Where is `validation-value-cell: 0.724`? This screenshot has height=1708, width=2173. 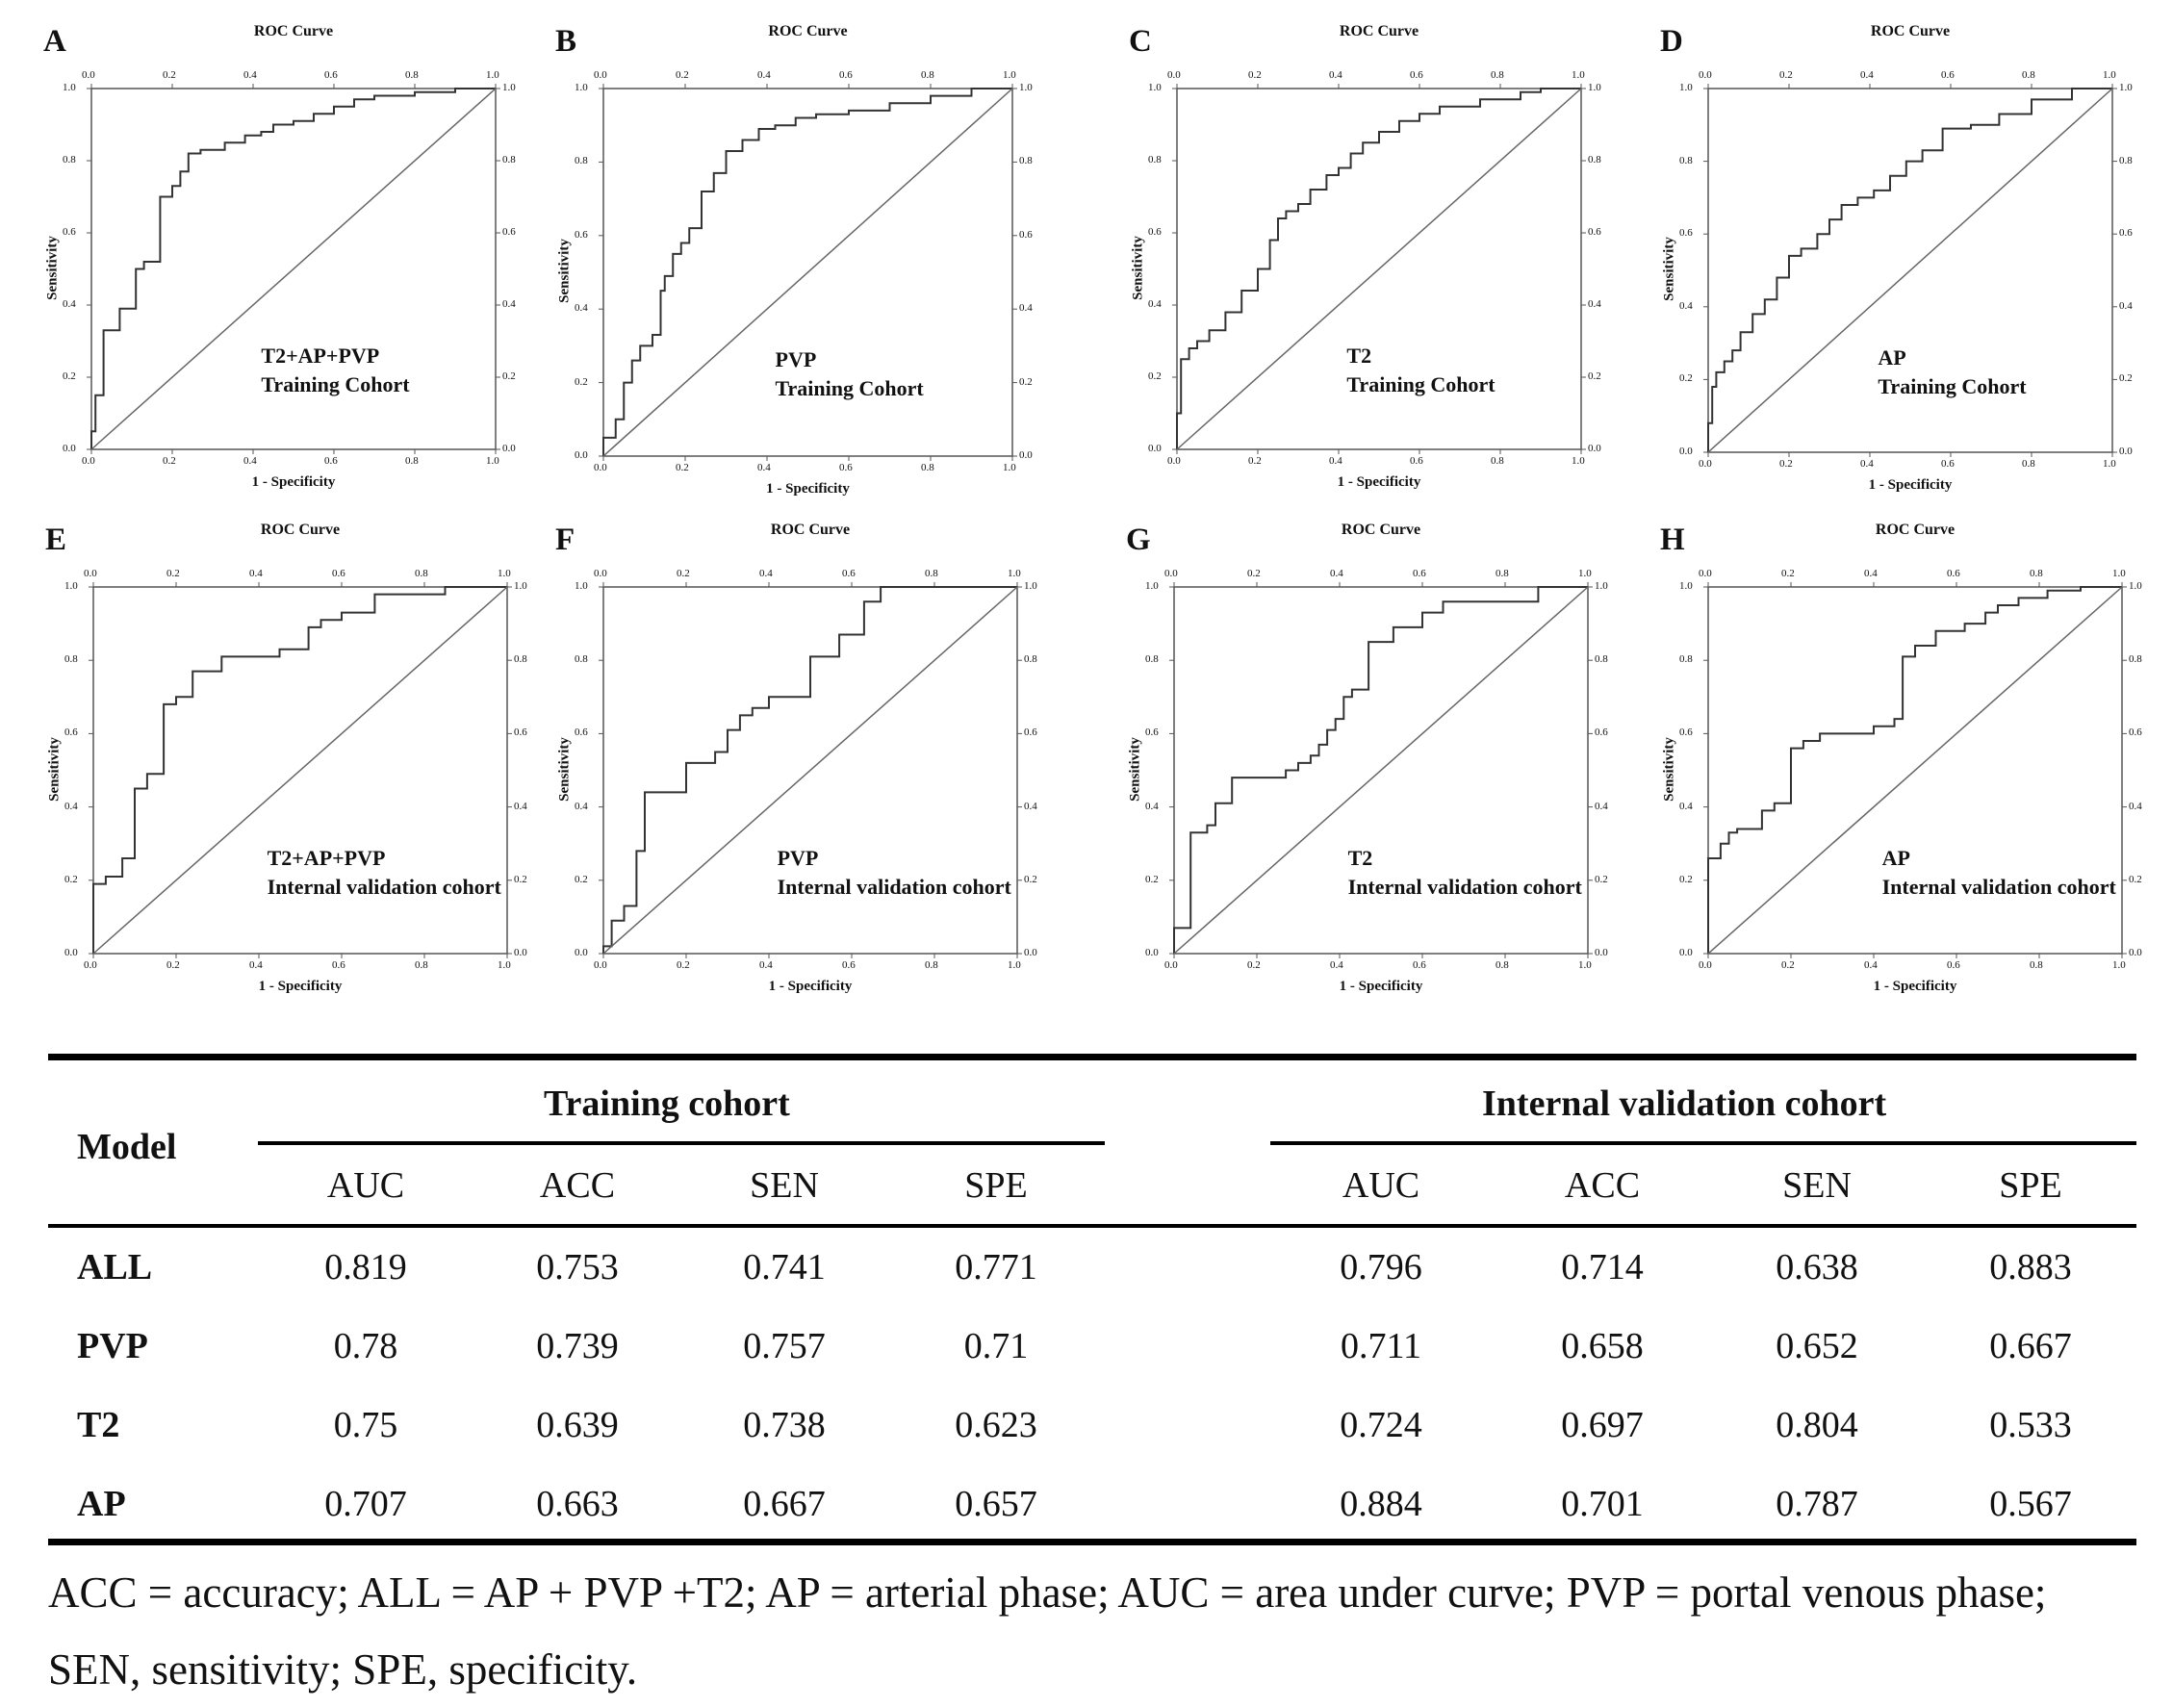 validation-value-cell: 0.724 is located at coordinates (1381, 1425).